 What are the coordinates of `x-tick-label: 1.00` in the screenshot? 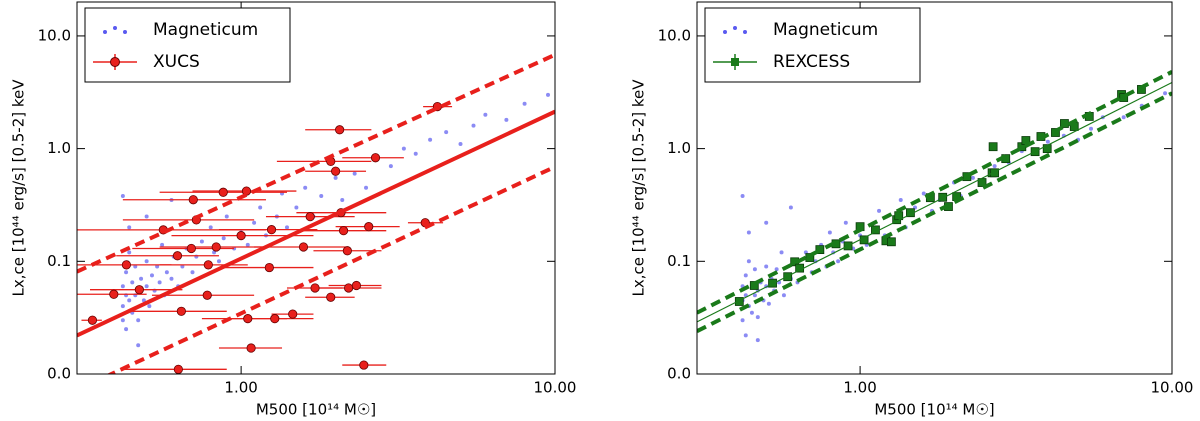 It's located at (240, 388).